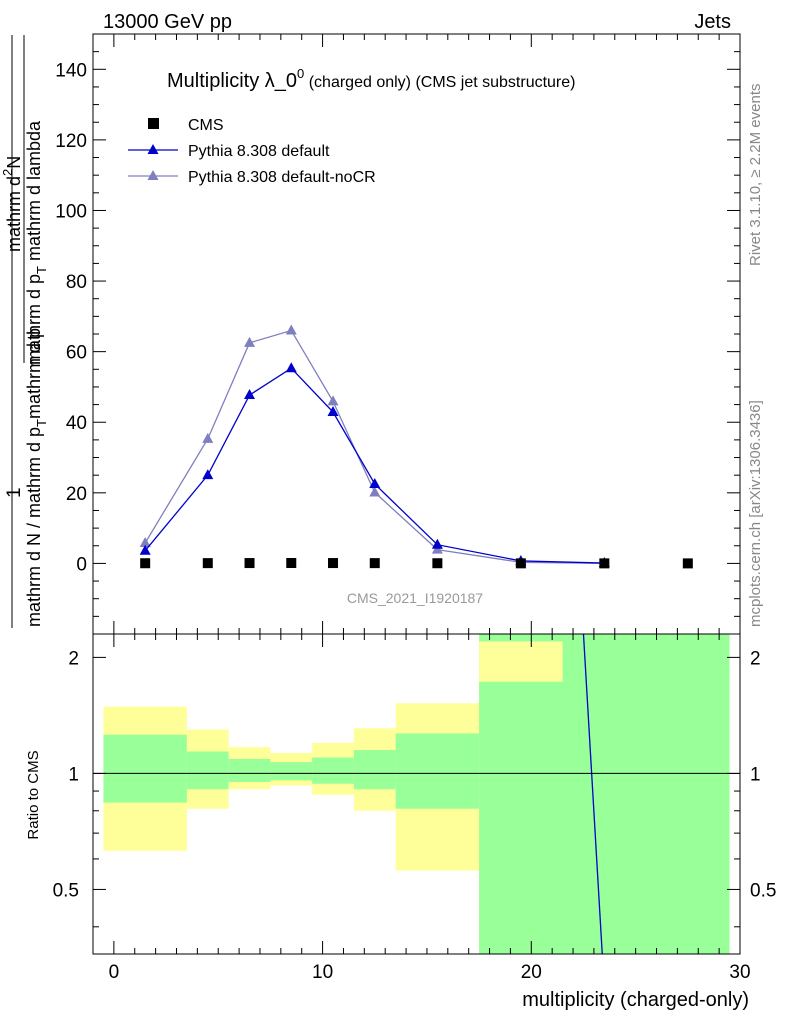 The width and height of the screenshot is (786, 1024). I want to click on ratio-ytick-label-right: 0.5, so click(763, 890).